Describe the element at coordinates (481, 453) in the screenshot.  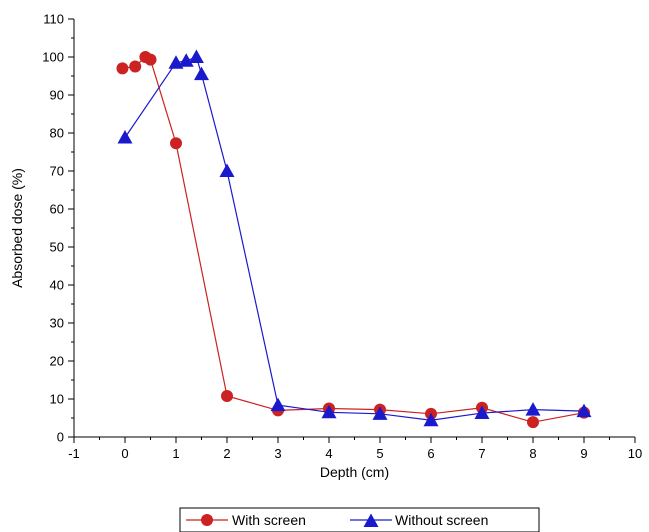
I see `x-tick-label: 7` at that location.